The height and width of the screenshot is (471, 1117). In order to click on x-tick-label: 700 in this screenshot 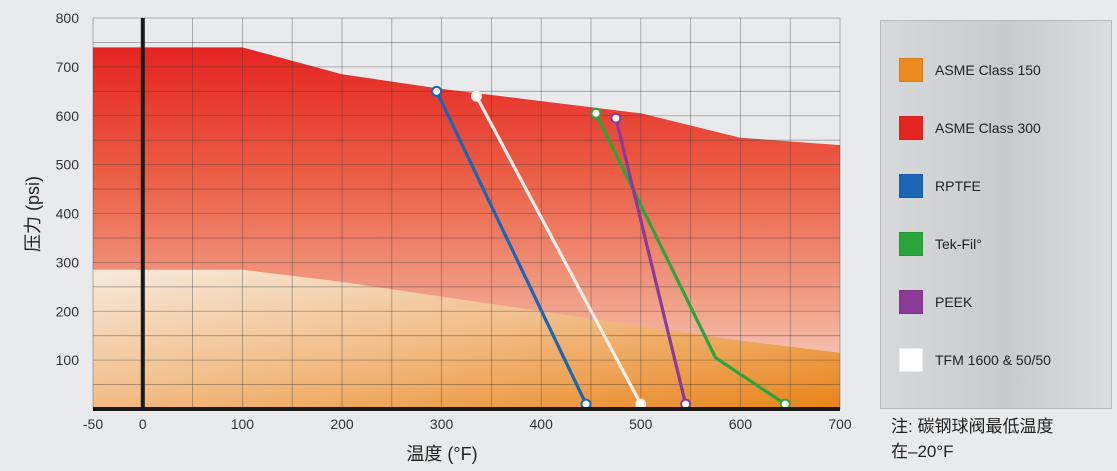, I will do `click(840, 424)`.